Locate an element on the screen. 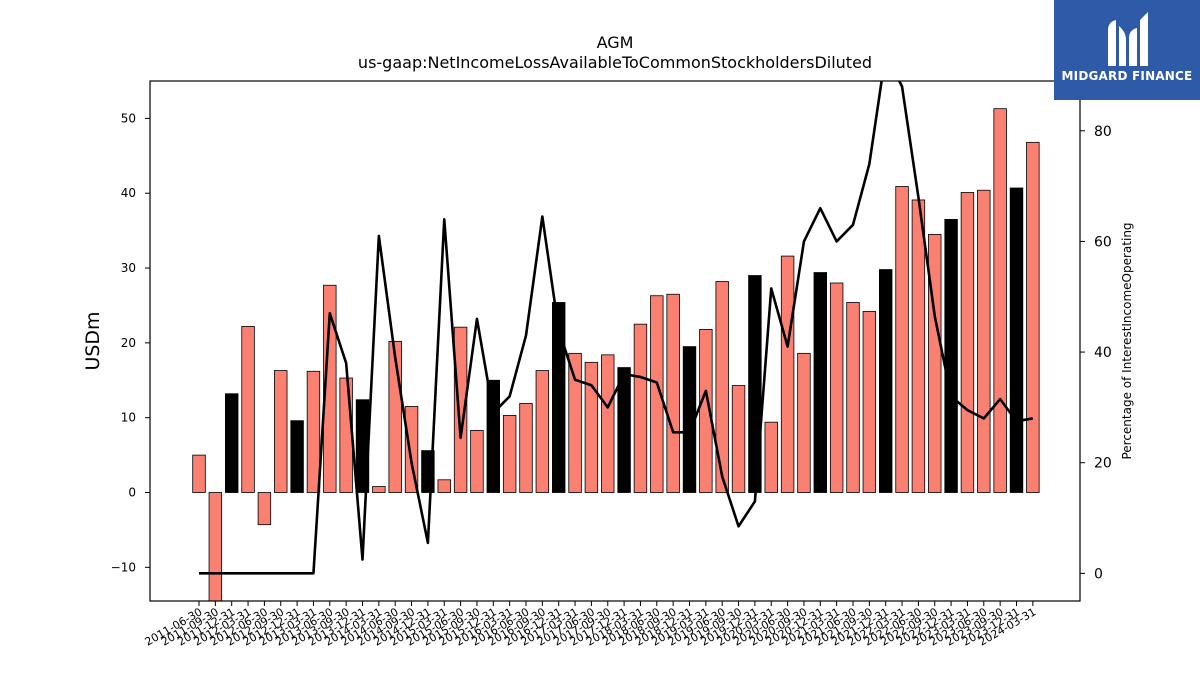 This screenshot has height=675, width=1200. y-tick-label: 10 is located at coordinates (128, 418).